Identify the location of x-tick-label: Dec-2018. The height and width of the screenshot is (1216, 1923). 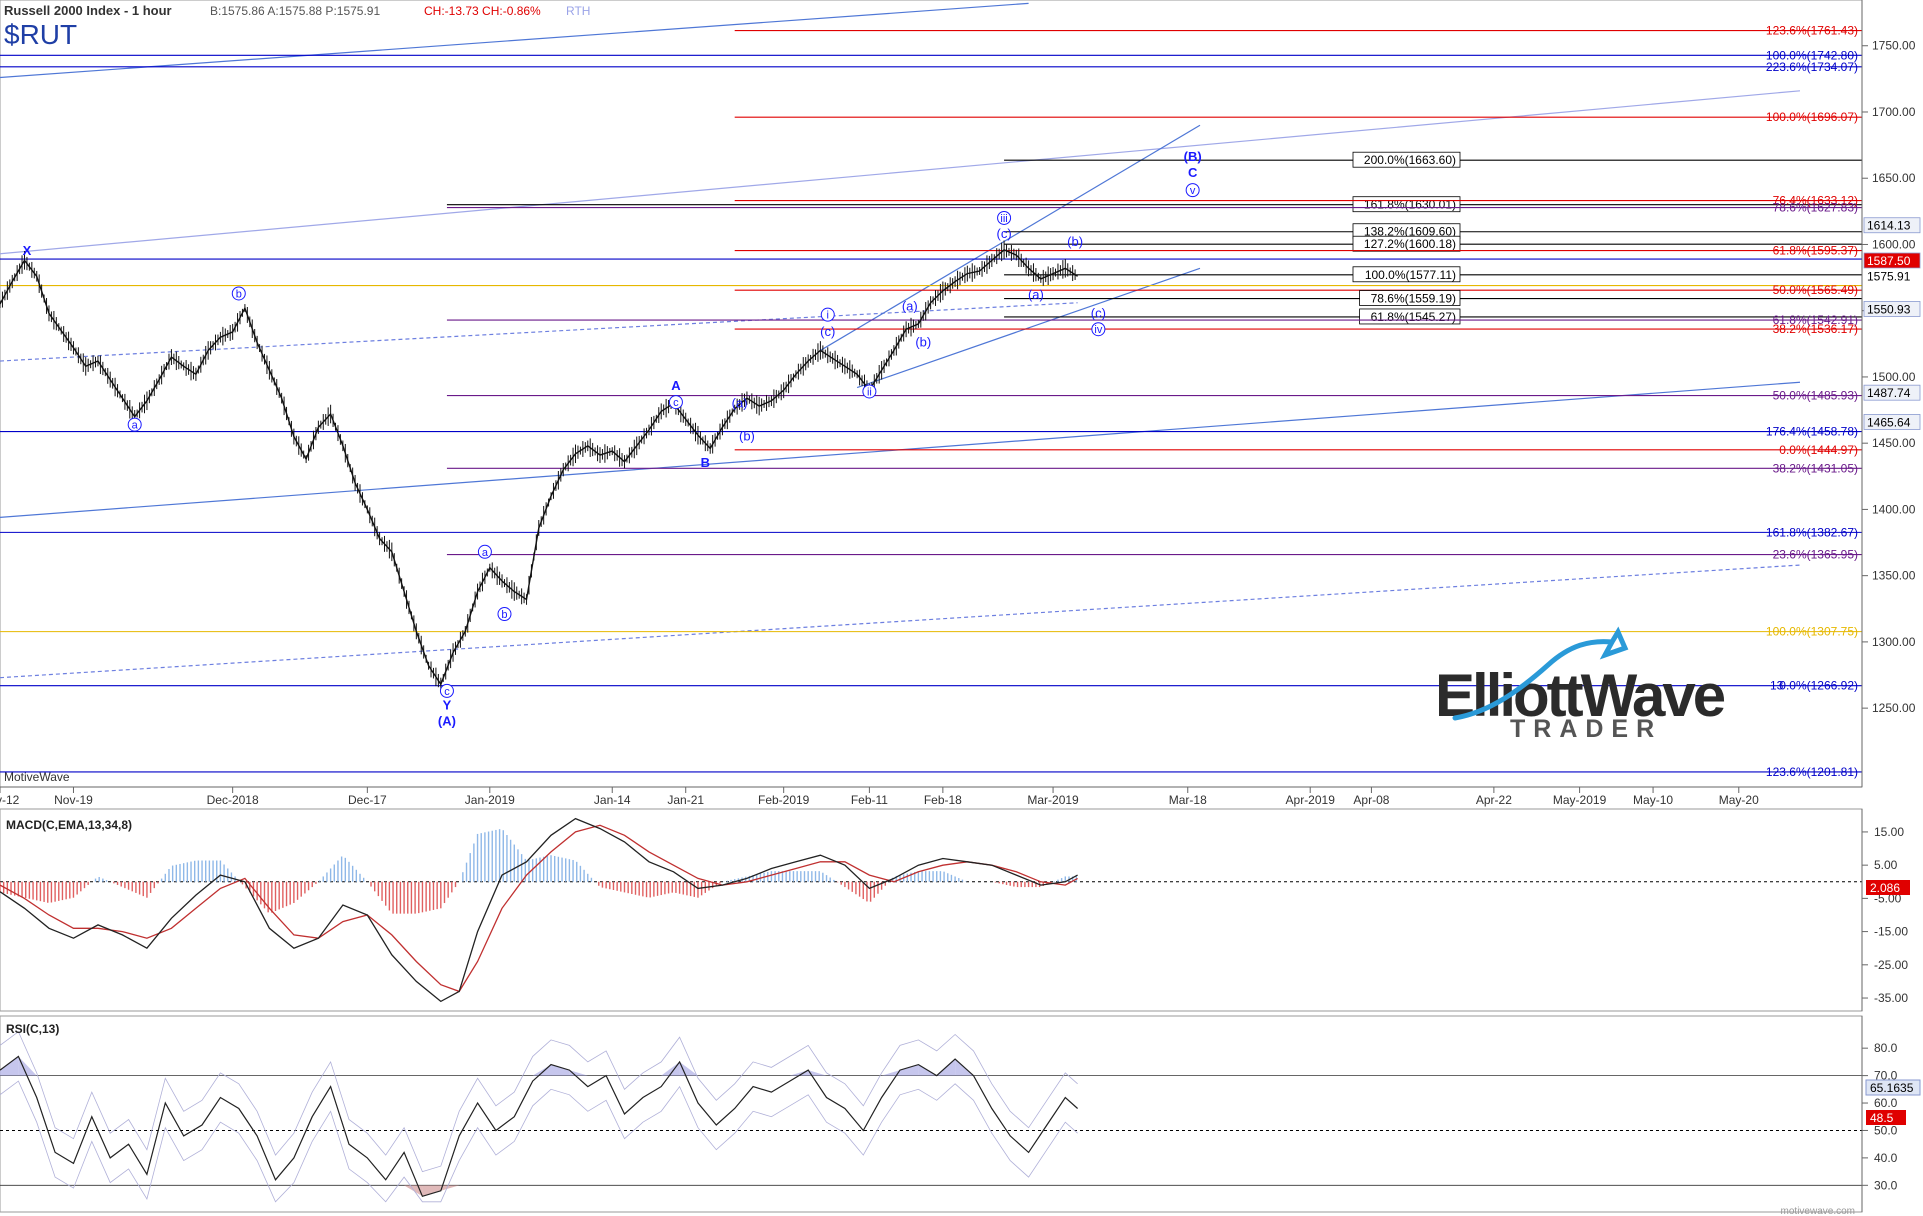
(233, 800).